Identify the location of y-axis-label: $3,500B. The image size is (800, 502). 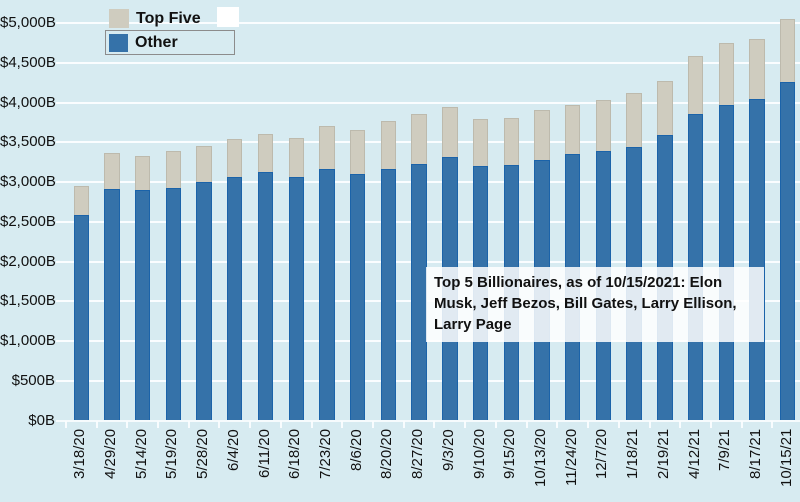
(28, 142).